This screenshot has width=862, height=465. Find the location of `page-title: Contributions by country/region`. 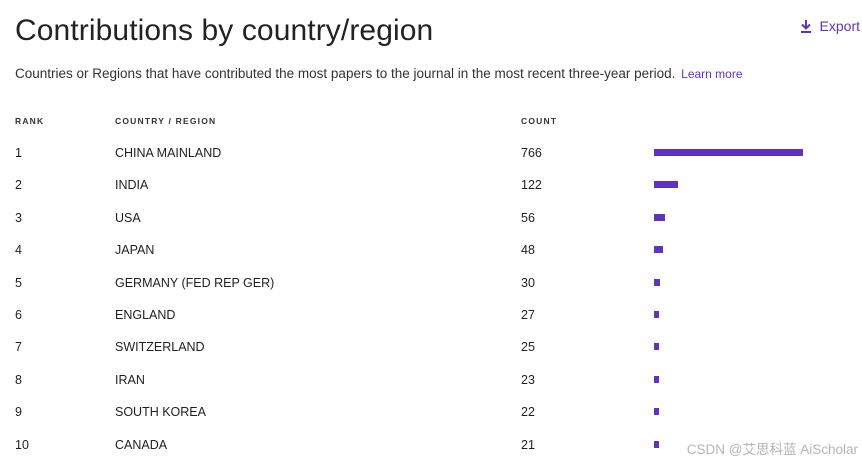

page-title: Contributions by country/region is located at coordinates (224, 30).